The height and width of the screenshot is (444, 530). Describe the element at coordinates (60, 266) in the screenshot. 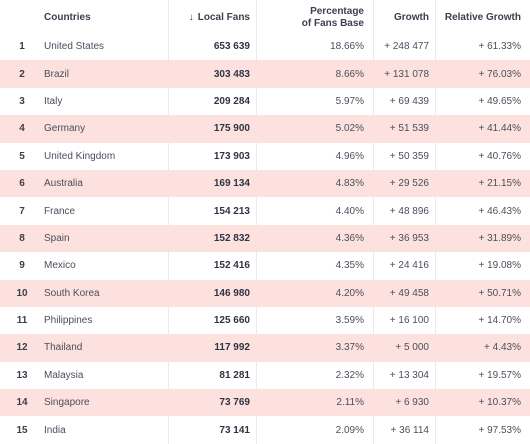

I see `country-name: Mexico` at that location.